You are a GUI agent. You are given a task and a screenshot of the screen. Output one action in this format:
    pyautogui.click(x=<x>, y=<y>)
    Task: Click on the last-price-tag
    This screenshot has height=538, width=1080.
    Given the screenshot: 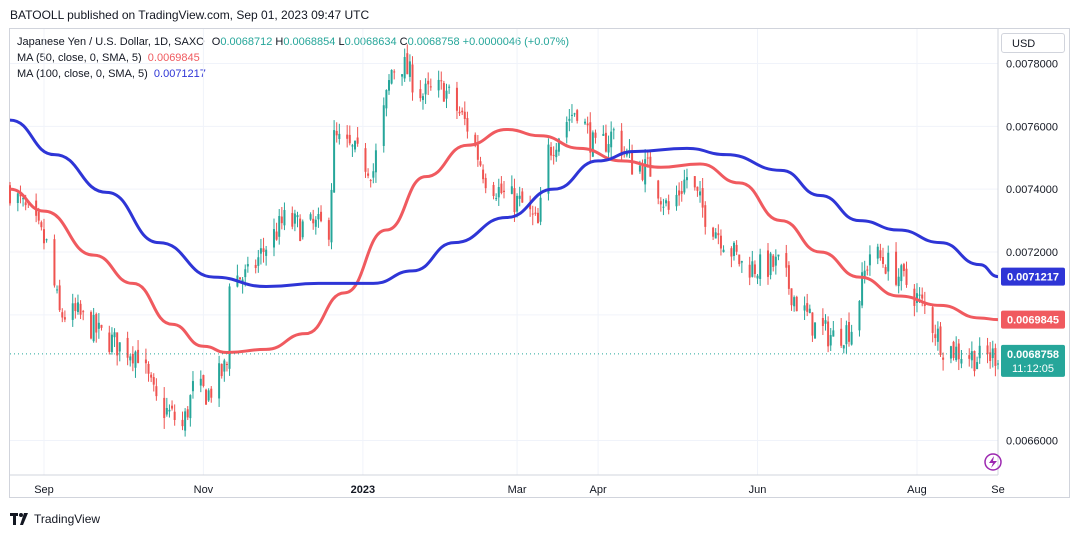 What is the action you would take?
    pyautogui.click(x=1033, y=360)
    